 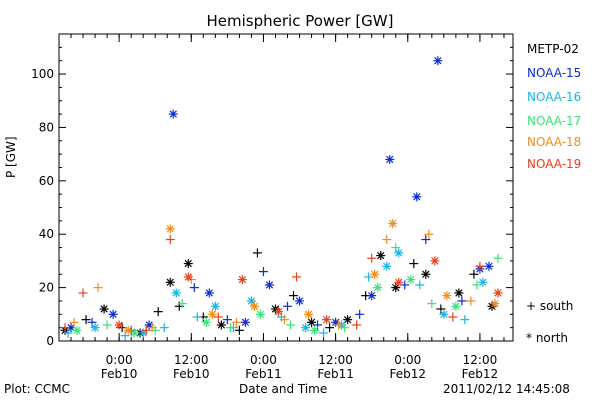 I want to click on legend-entry-noaa-16: NOAA-16, so click(x=554, y=97).